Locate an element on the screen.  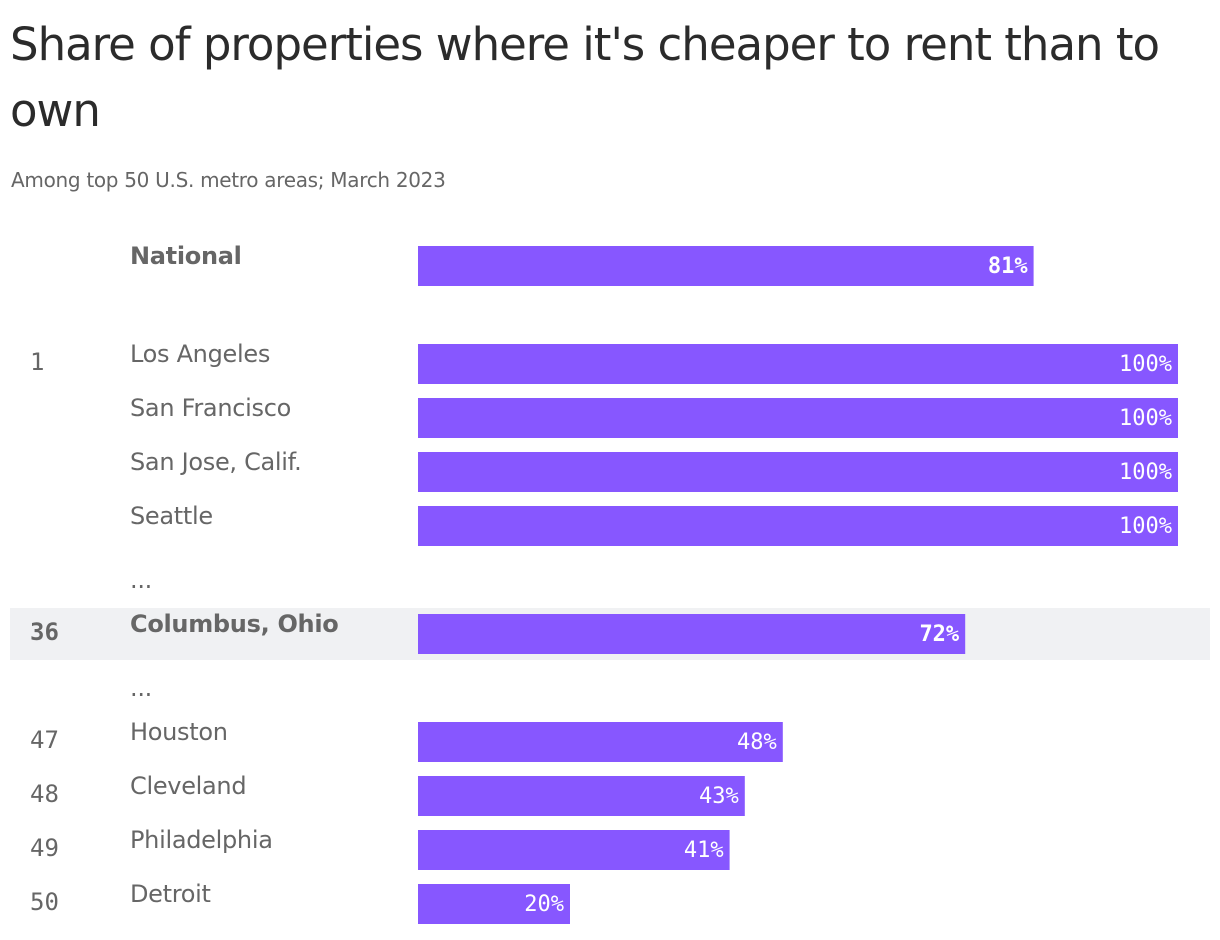
value-label: 81% is located at coordinates (1008, 266).